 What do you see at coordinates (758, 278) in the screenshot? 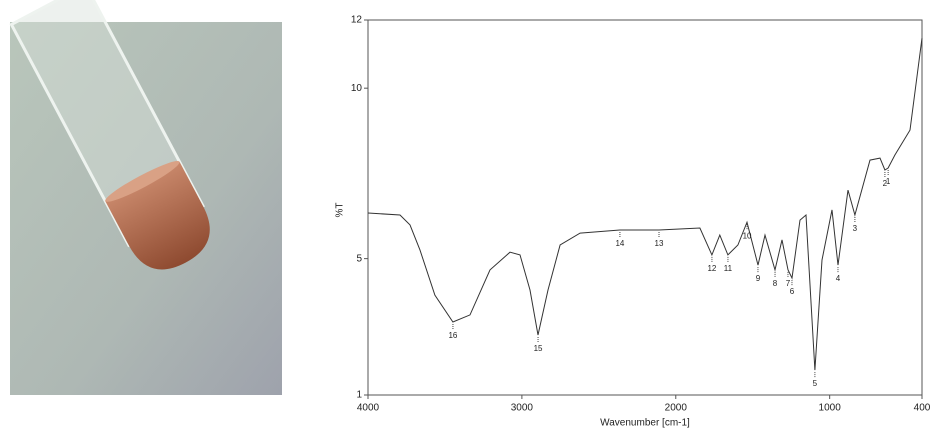
I see `peak-label: 9` at bounding box center [758, 278].